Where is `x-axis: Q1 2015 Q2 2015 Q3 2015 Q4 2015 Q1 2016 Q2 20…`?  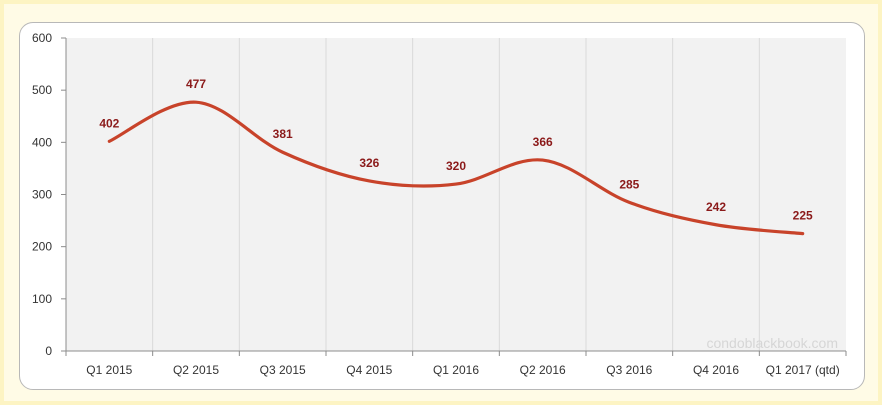
x-axis: Q1 2015 Q2 2015 Q3 2015 Q4 2015 Q1 2016 Q2 20… is located at coordinates (456, 363).